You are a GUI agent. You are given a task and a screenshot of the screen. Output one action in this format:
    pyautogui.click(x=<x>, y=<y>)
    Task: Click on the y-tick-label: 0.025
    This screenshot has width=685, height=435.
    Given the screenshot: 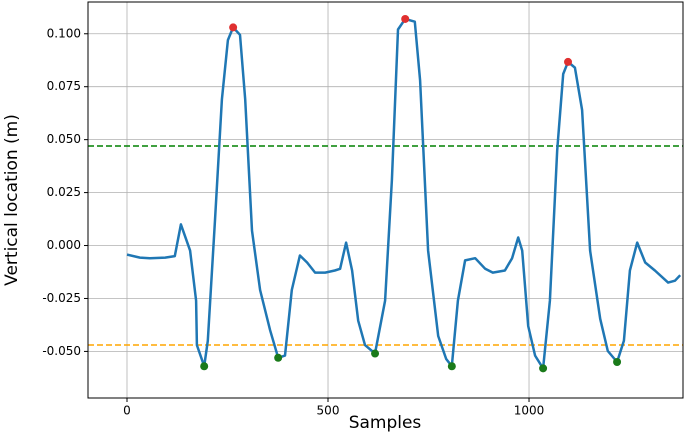 What is the action you would take?
    pyautogui.click(x=64, y=192)
    